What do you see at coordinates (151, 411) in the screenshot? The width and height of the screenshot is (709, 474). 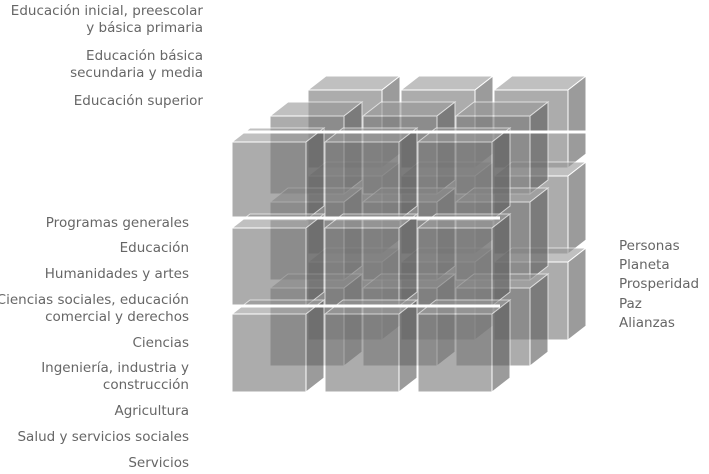 I see `field-label-7: Agricultura` at bounding box center [151, 411].